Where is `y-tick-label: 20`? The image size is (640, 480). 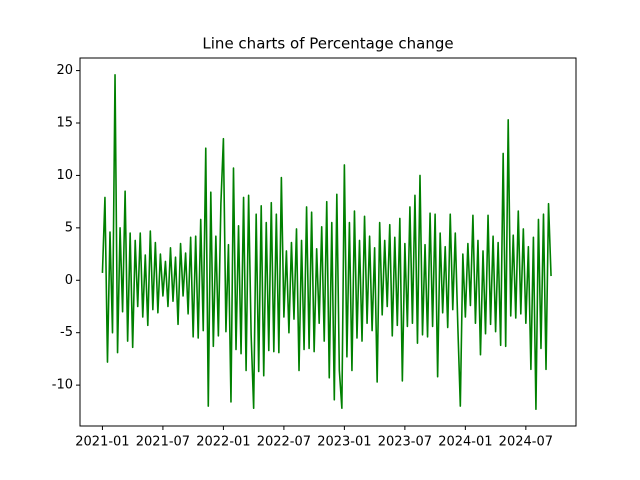
y-tick-label: 20 is located at coordinates (64, 70).